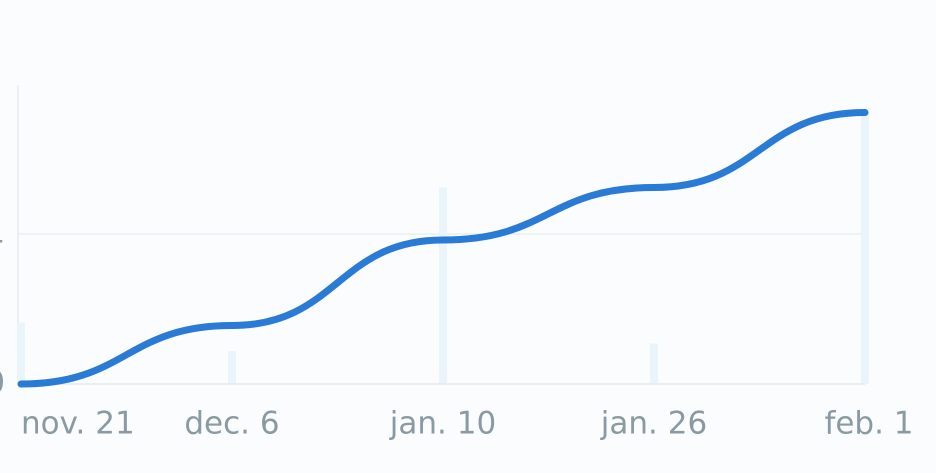 This screenshot has width=936, height=473. I want to click on x-tick-label: nov. 21, so click(78, 424).